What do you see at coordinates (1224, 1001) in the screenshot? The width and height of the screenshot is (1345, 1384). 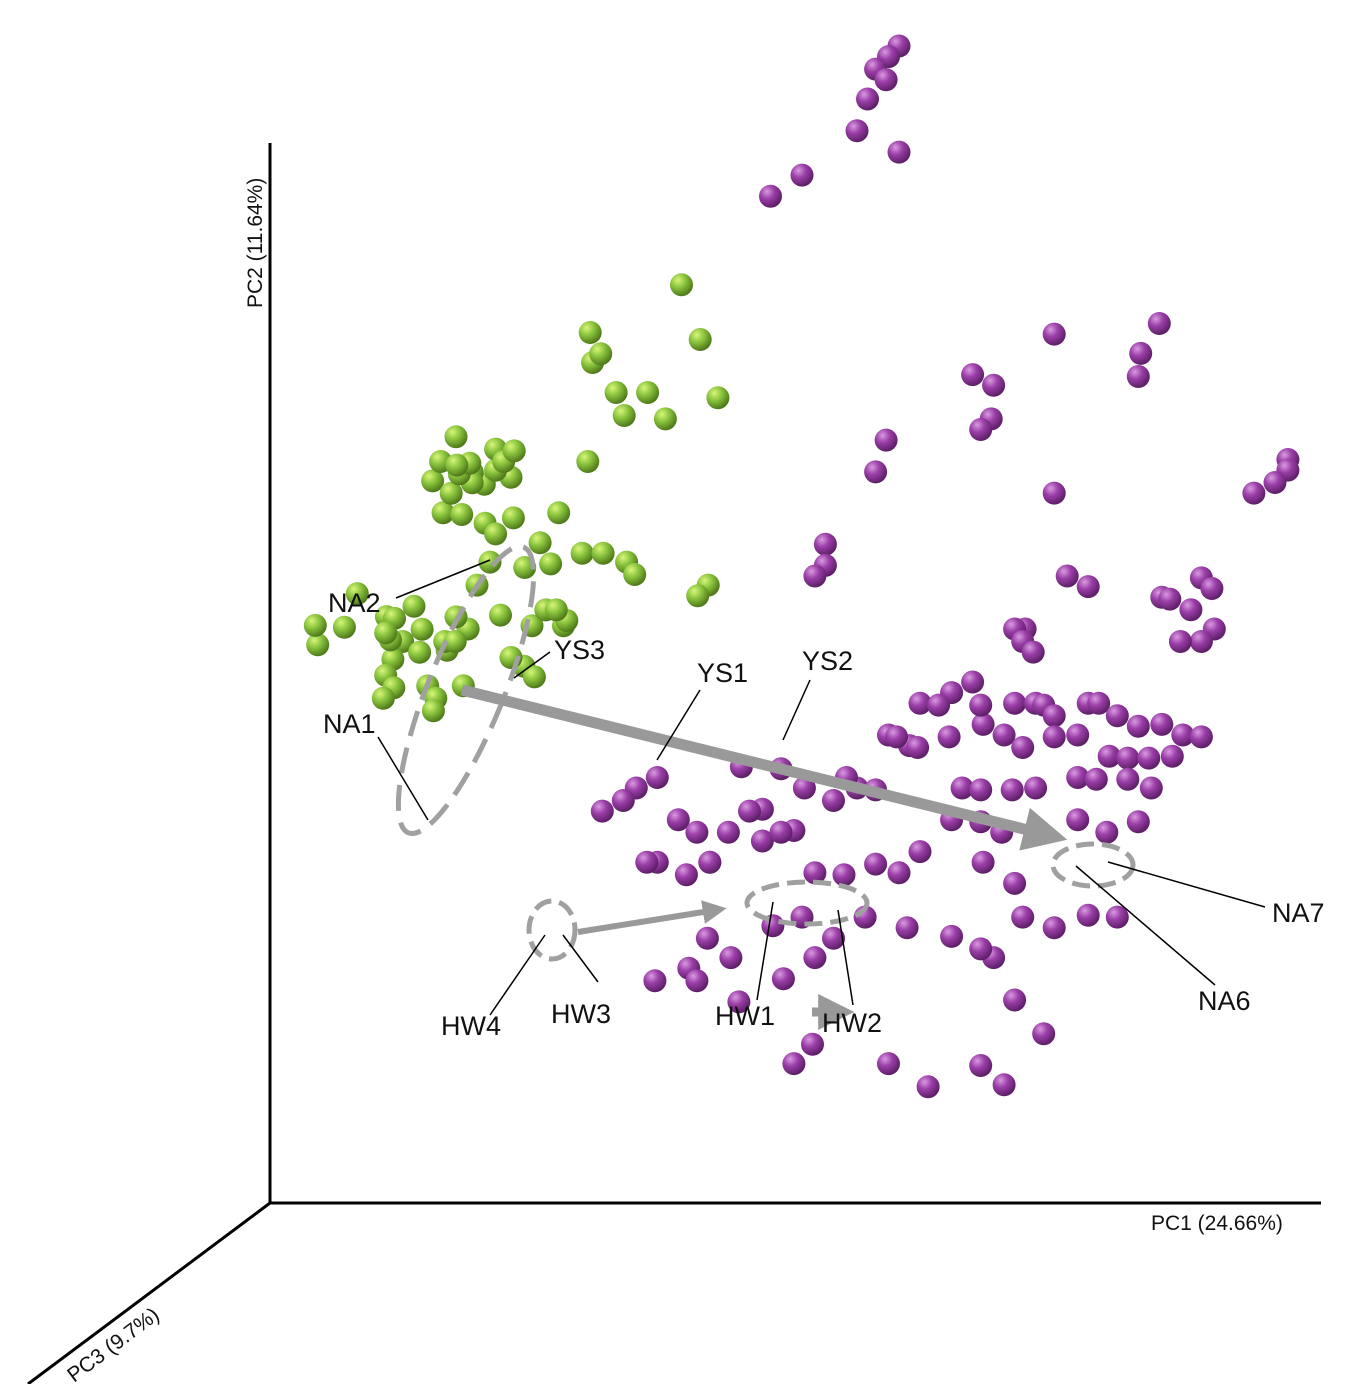 I see `label-na6: NA6` at bounding box center [1224, 1001].